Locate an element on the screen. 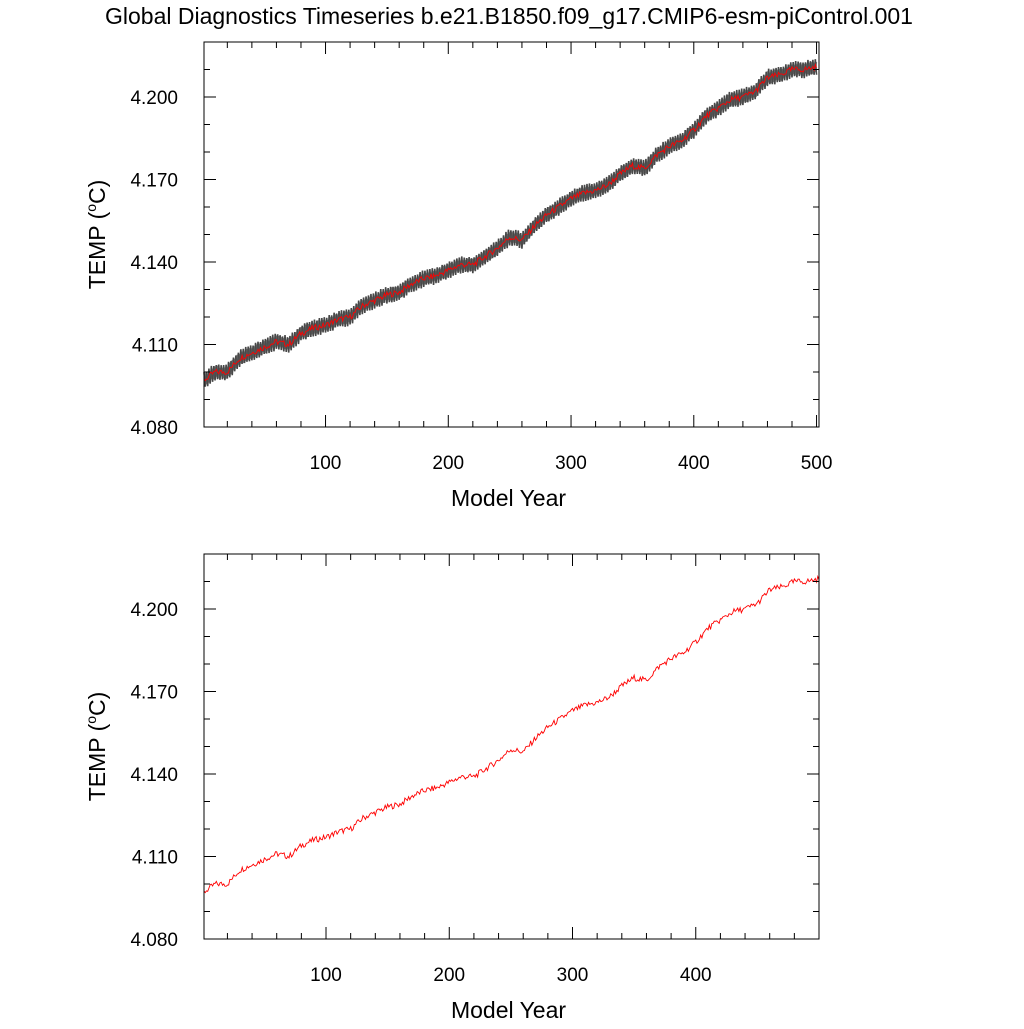  x-tick-label: 500 is located at coordinates (817, 463).